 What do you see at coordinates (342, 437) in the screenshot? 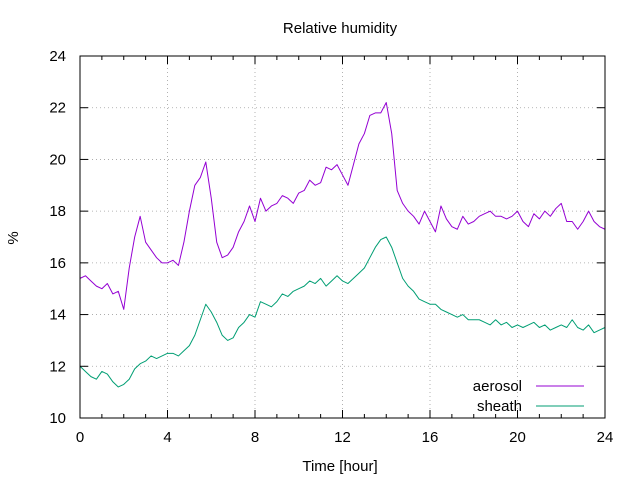
I see `x-tick-label: 12` at bounding box center [342, 437].